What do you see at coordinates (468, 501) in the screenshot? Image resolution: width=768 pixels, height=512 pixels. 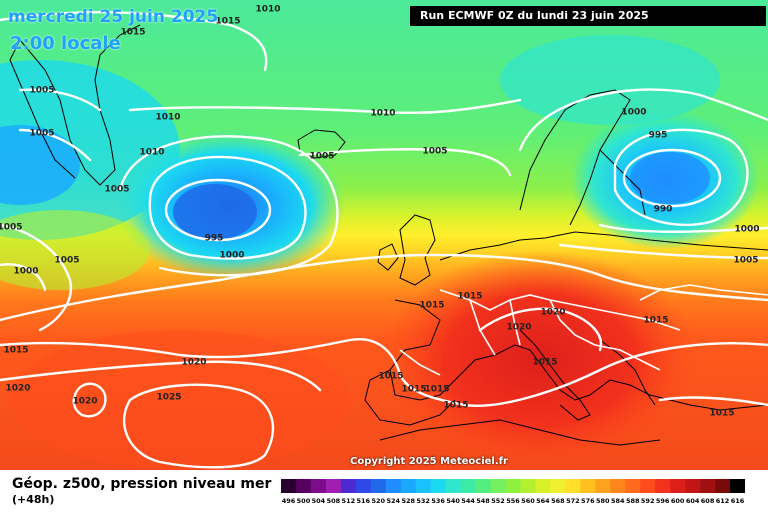 I see `legend-value: 544` at bounding box center [468, 501].